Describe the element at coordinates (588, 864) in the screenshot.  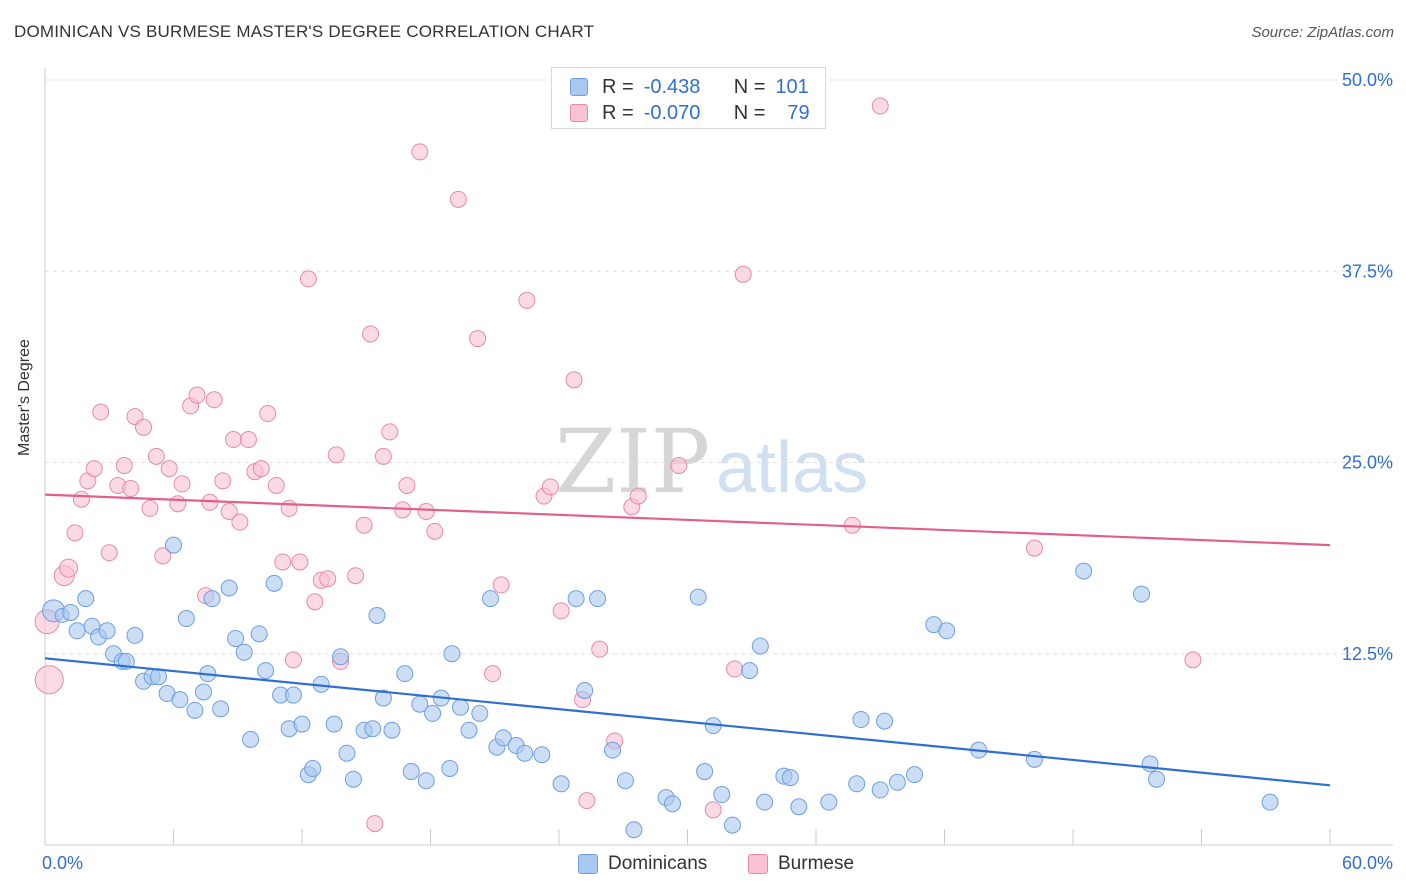
I see `legend-swatch-dominicans` at that location.